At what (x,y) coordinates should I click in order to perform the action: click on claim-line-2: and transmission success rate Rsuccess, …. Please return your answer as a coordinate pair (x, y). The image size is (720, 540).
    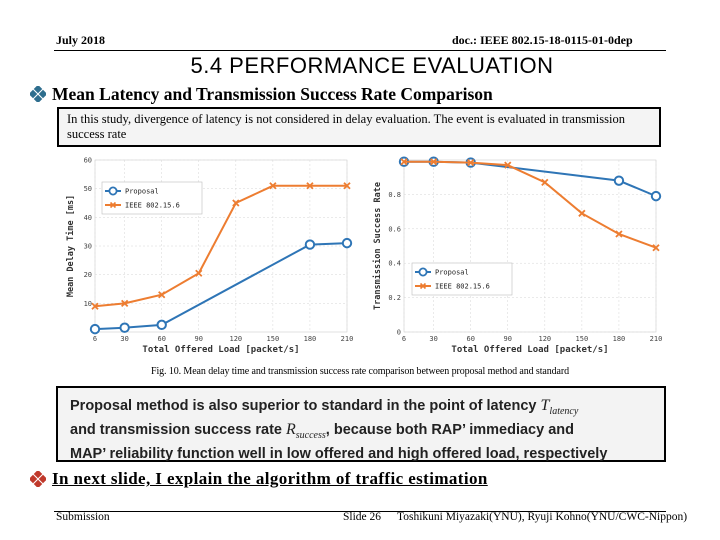
    Looking at the image, I should click on (367, 433).